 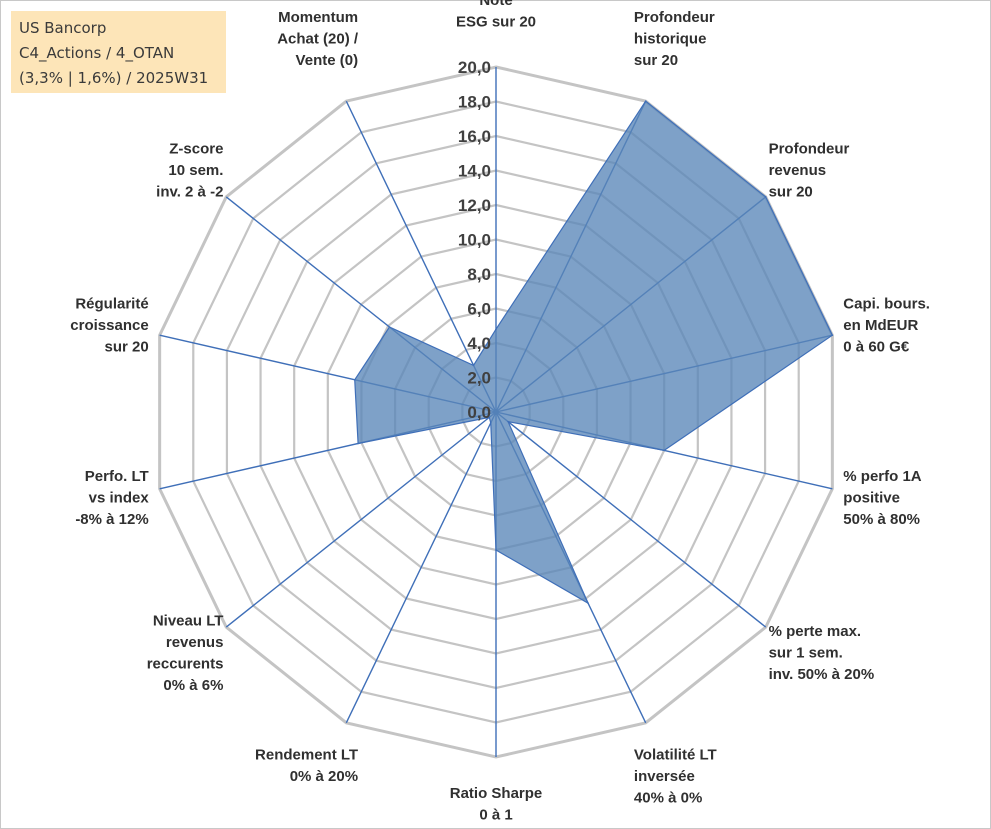 I want to click on axis-label-line: croissance, so click(x=109, y=325).